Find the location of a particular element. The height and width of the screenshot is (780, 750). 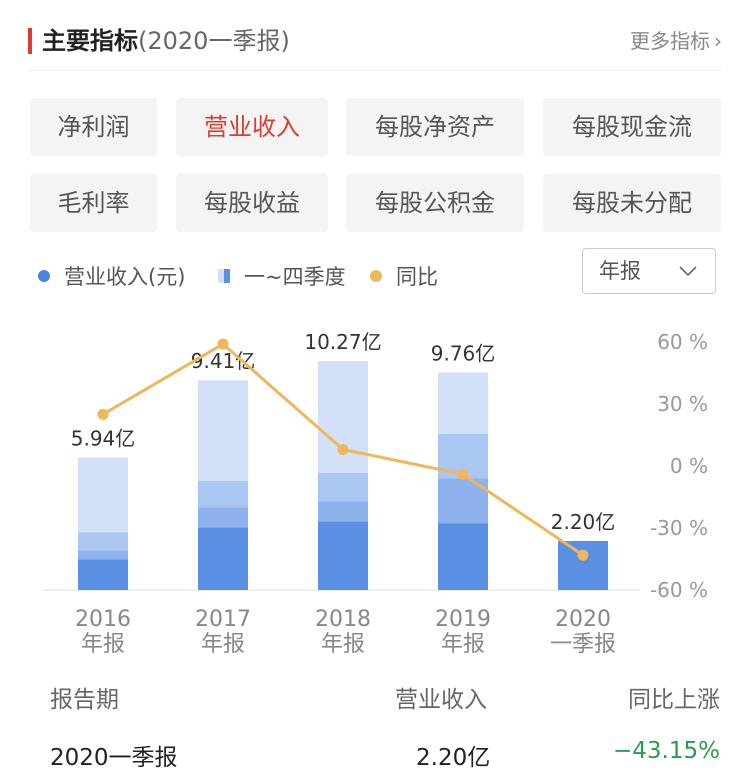

y-right-tick-label: -60 % is located at coordinates (679, 590).